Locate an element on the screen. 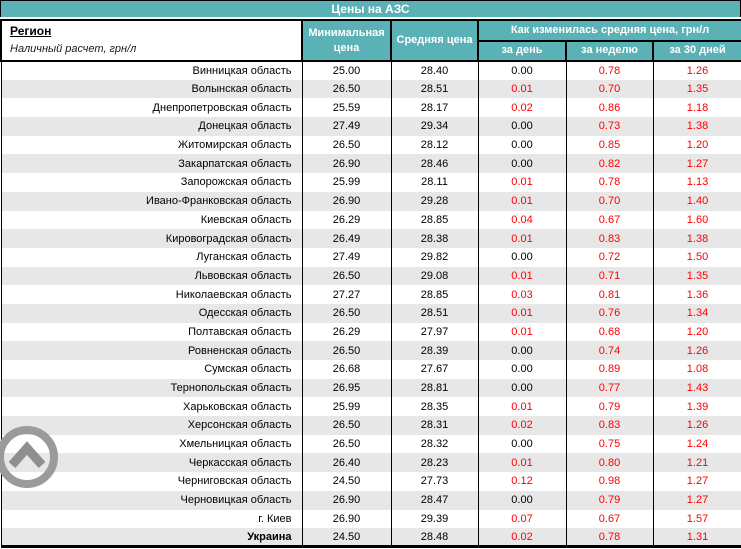  change-week-value: 0.70 is located at coordinates (609, 89).